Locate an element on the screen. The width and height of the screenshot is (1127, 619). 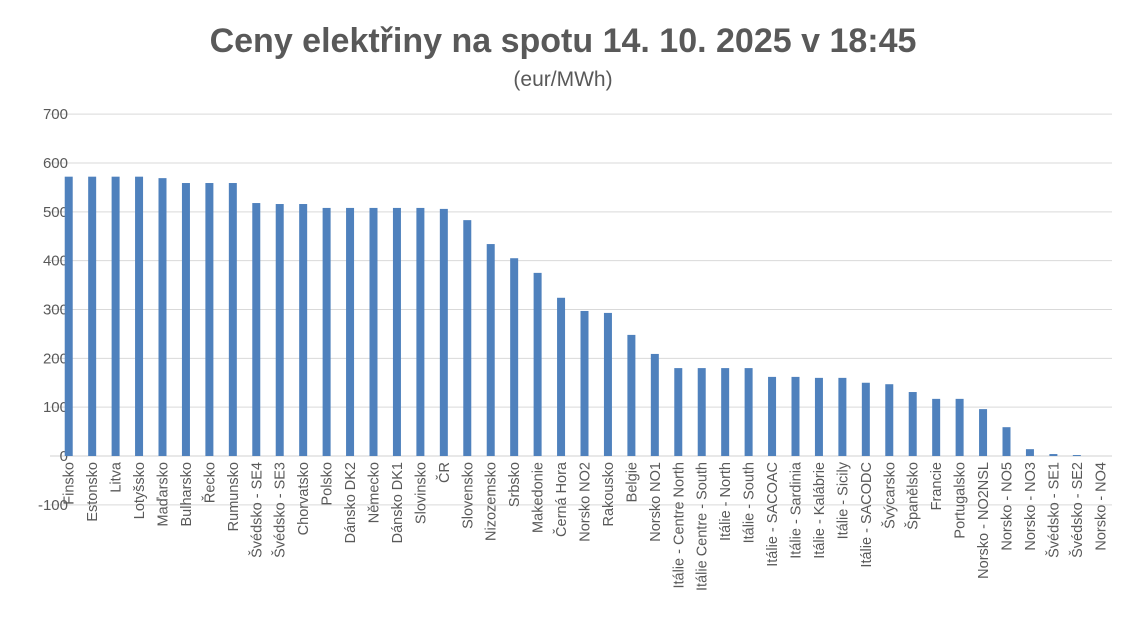
x-tick-label: Rumunsko is located at coordinates (234, 496).